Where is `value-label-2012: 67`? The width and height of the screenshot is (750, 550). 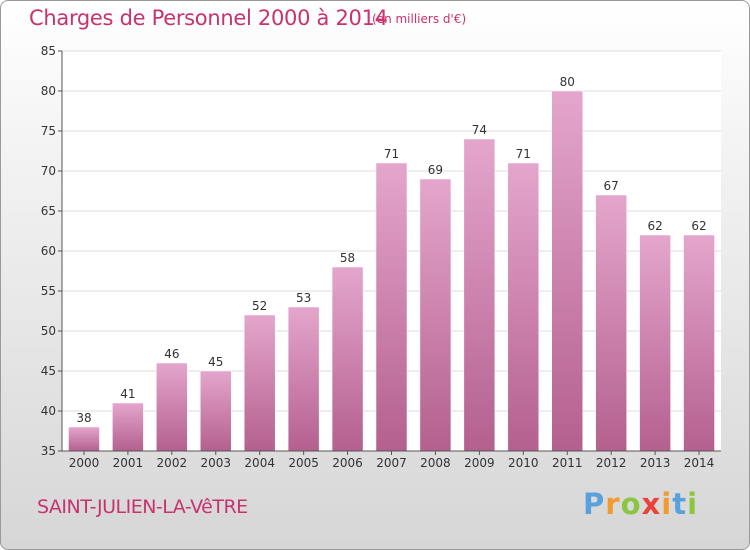 value-label-2012: 67 is located at coordinates (611, 186).